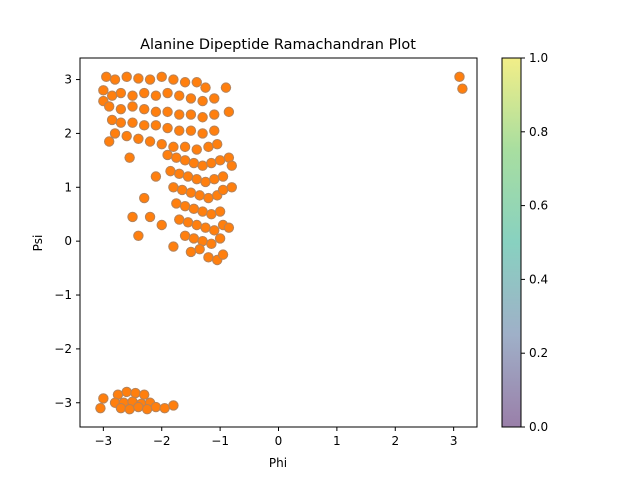 The width and height of the screenshot is (640, 484). I want to click on colorbar-gradient, so click(511, 242).